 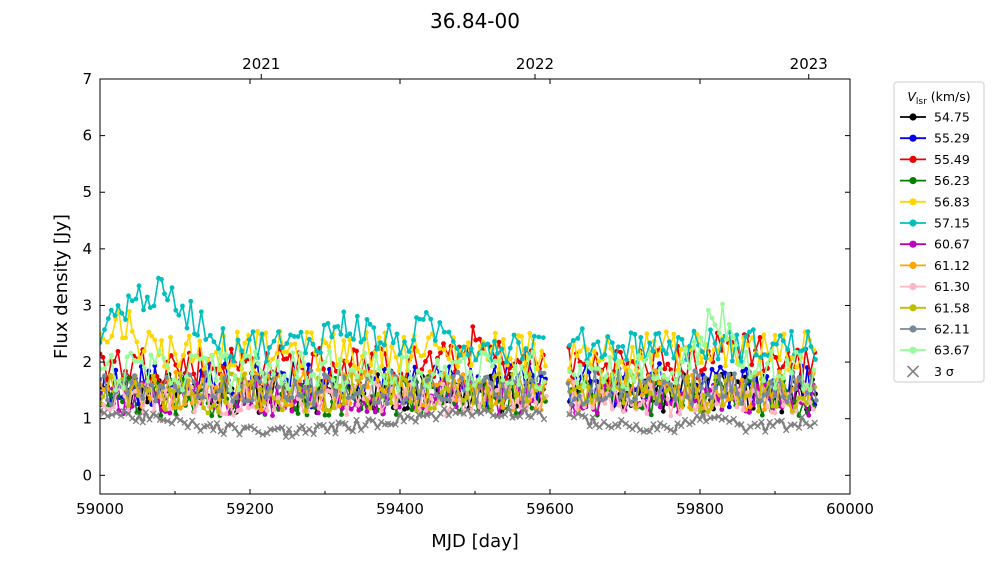 I want to click on legend-label: 57.15, so click(x=952, y=223).